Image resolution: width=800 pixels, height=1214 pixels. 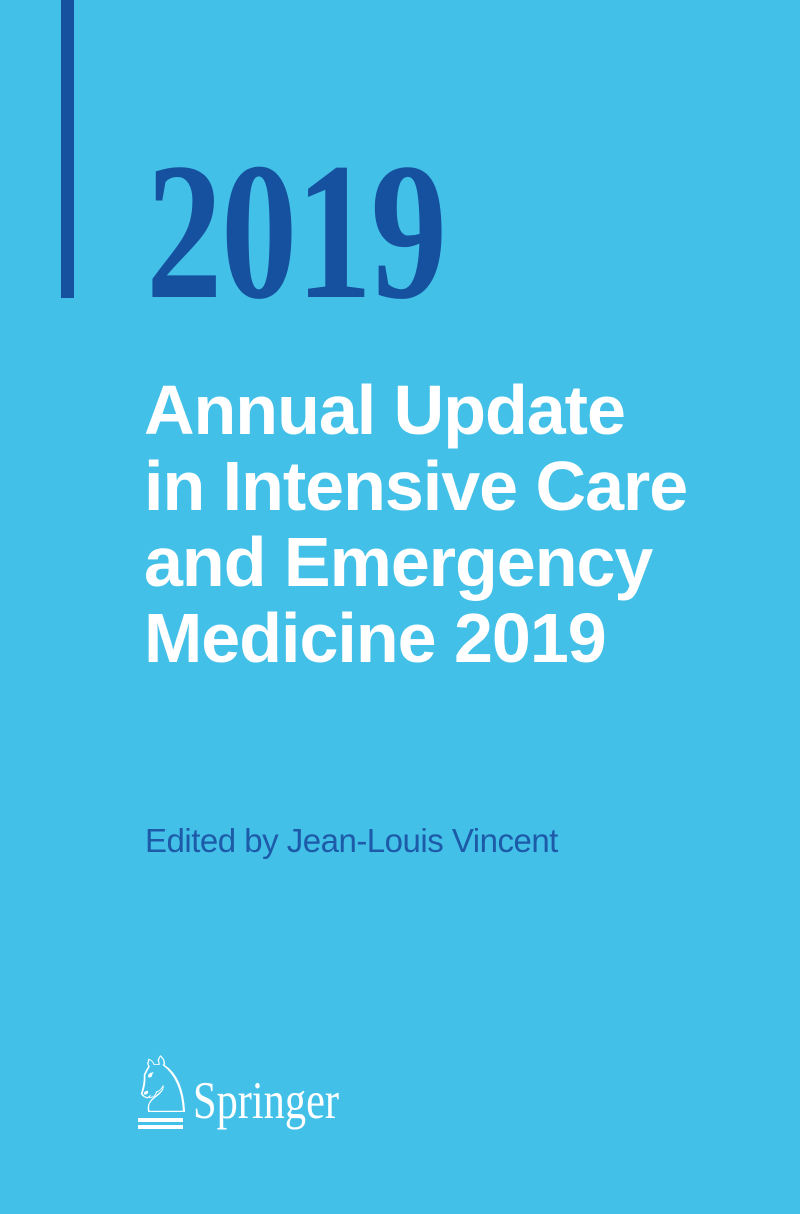 I want to click on logo-pedestal-bar-top, so click(x=160, y=1120).